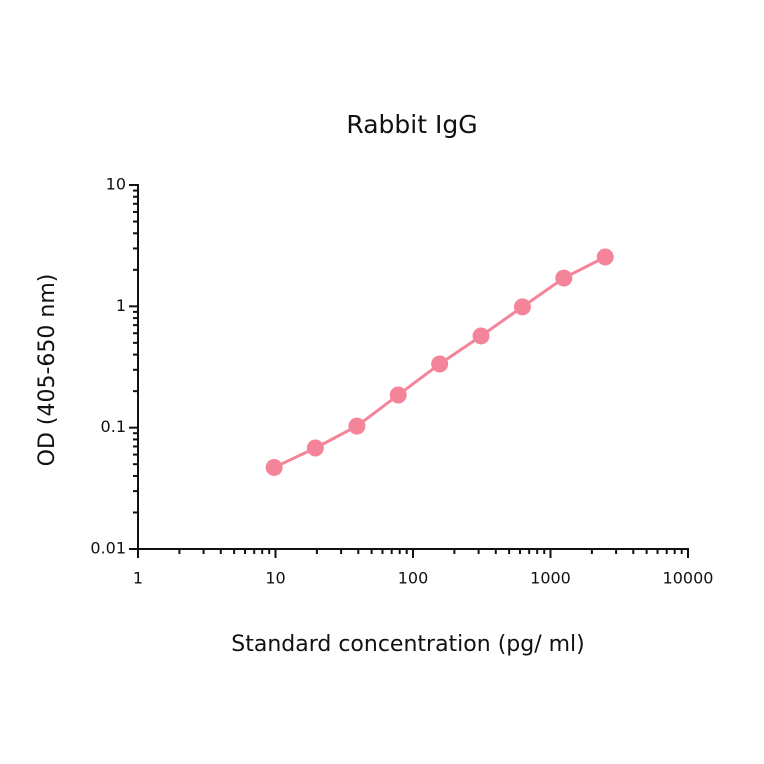 This screenshot has width=764, height=764. What do you see at coordinates (411, 124) in the screenshot?
I see `chart-title: Rabbit IgG` at bounding box center [411, 124].